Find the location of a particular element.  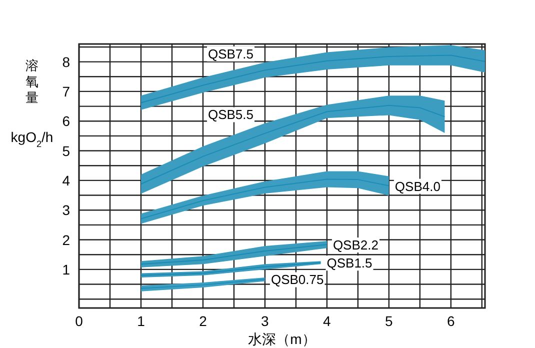

x-tick-label: 2 is located at coordinates (203, 321).